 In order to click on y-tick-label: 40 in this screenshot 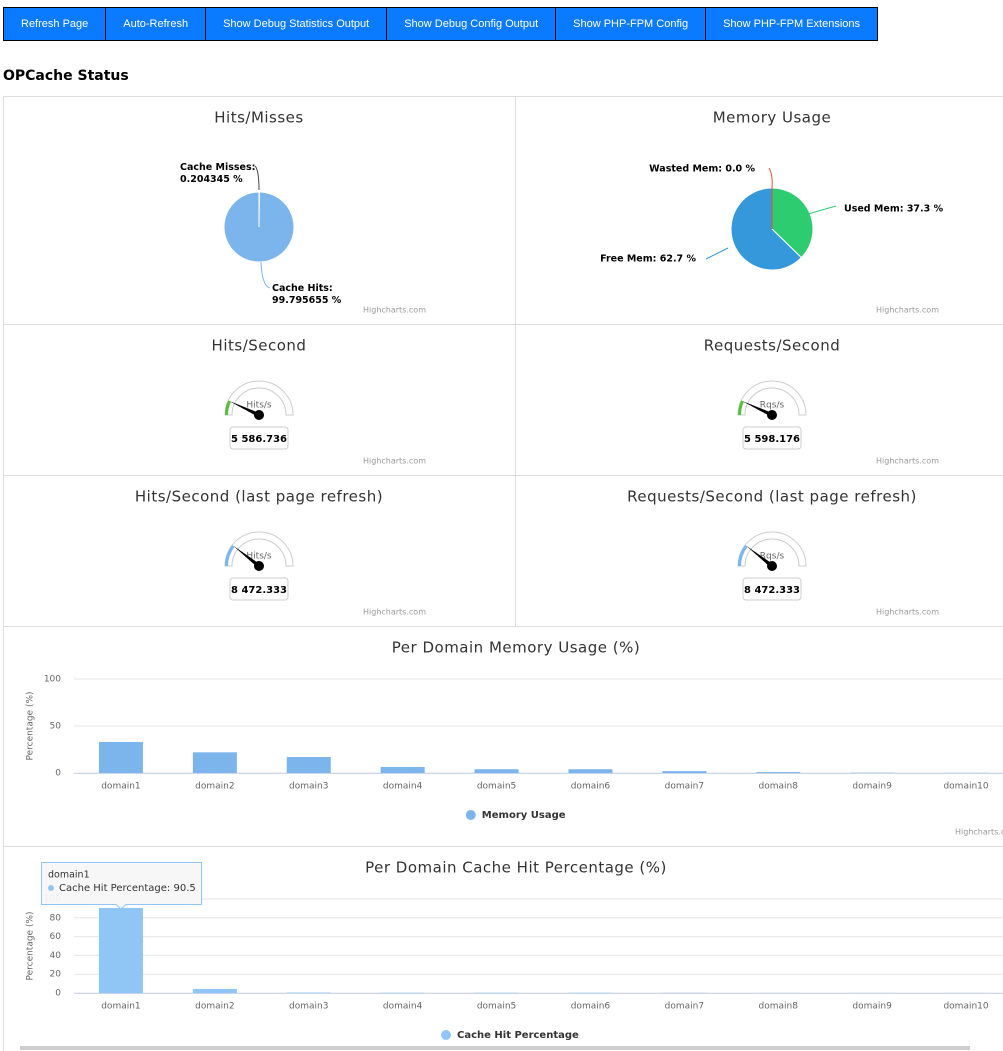, I will do `click(56, 956)`.